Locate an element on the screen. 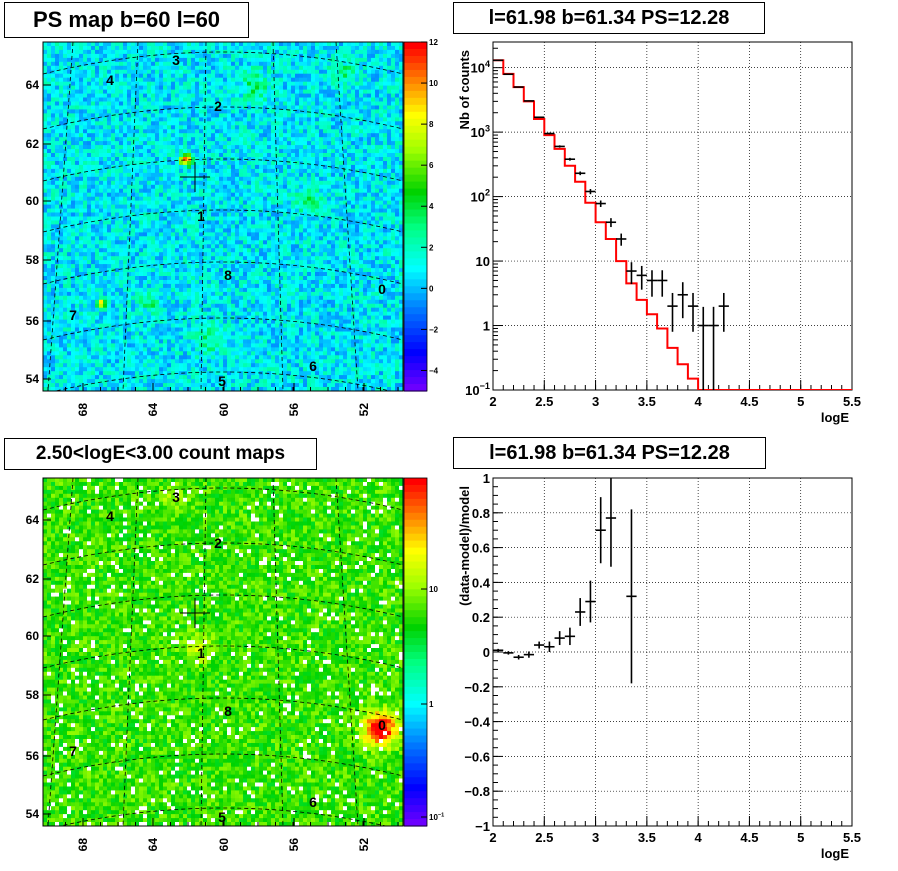  y-tick-label: 0.4 is located at coordinates (481, 582).